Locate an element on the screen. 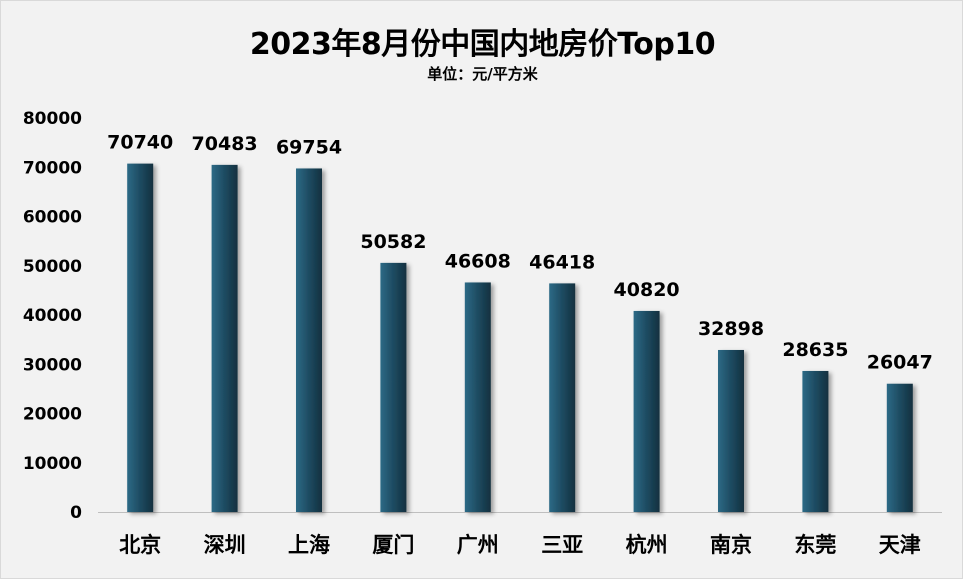  data-label: 70483 is located at coordinates (225, 144).